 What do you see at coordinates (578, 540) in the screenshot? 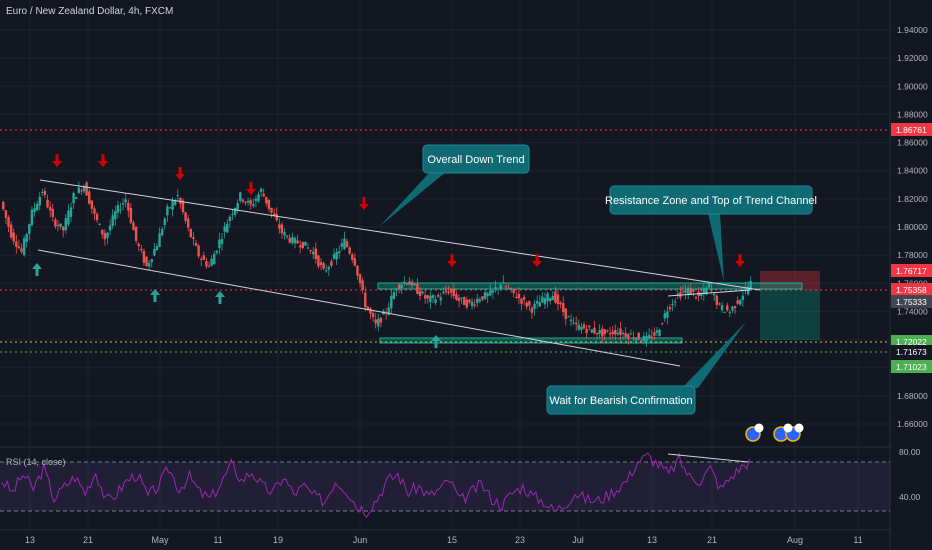
I see `time-tick-label: Jul` at bounding box center [578, 540].